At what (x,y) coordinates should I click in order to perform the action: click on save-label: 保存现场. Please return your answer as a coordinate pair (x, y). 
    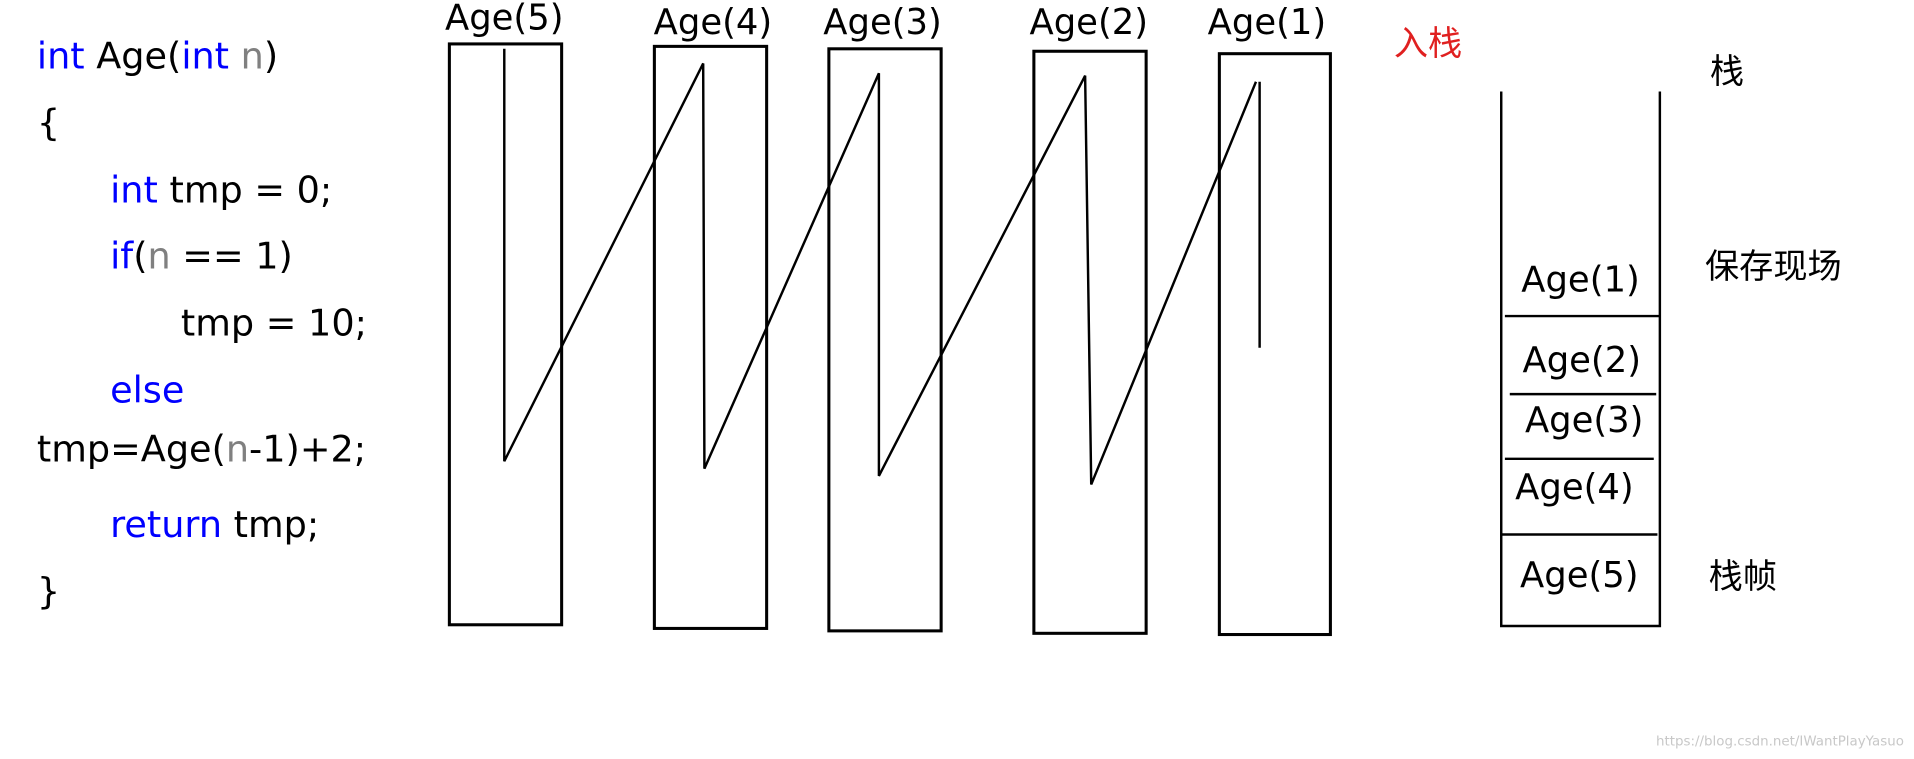
    Looking at the image, I should click on (1773, 267).